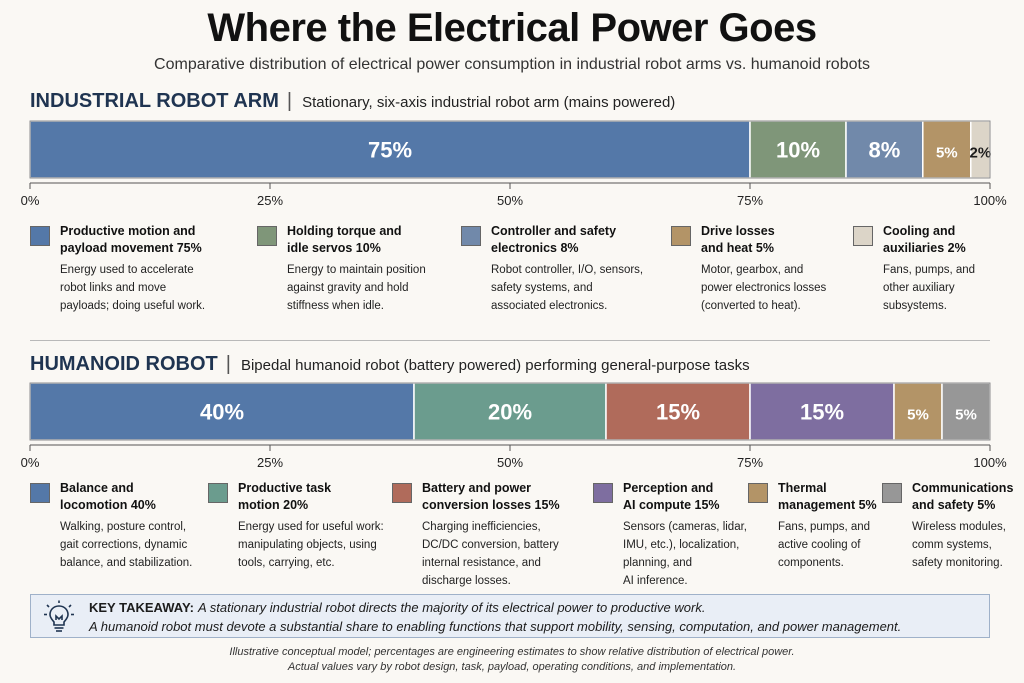 The height and width of the screenshot is (683, 1024). Describe the element at coordinates (141, 607) in the screenshot. I see `takeaway-label: KEY TAKEAWAY:` at that location.